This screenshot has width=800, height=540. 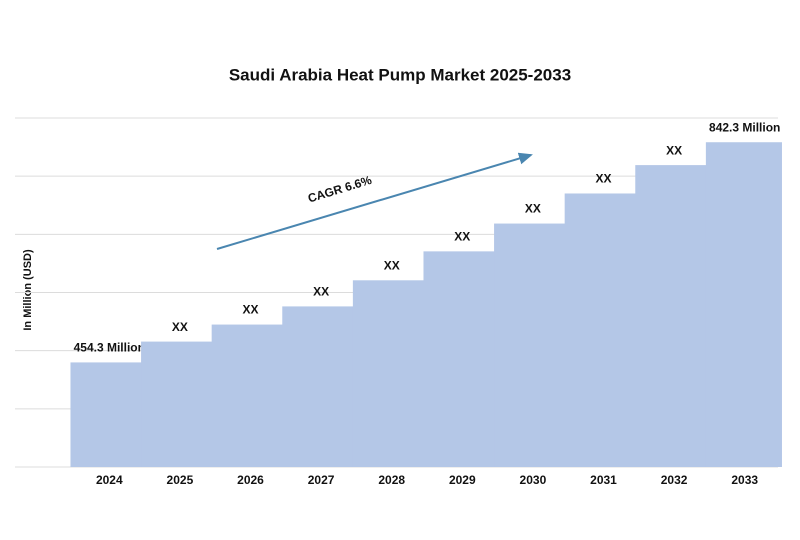 I want to click on value-label: 454.3 Million, so click(x=109, y=348).